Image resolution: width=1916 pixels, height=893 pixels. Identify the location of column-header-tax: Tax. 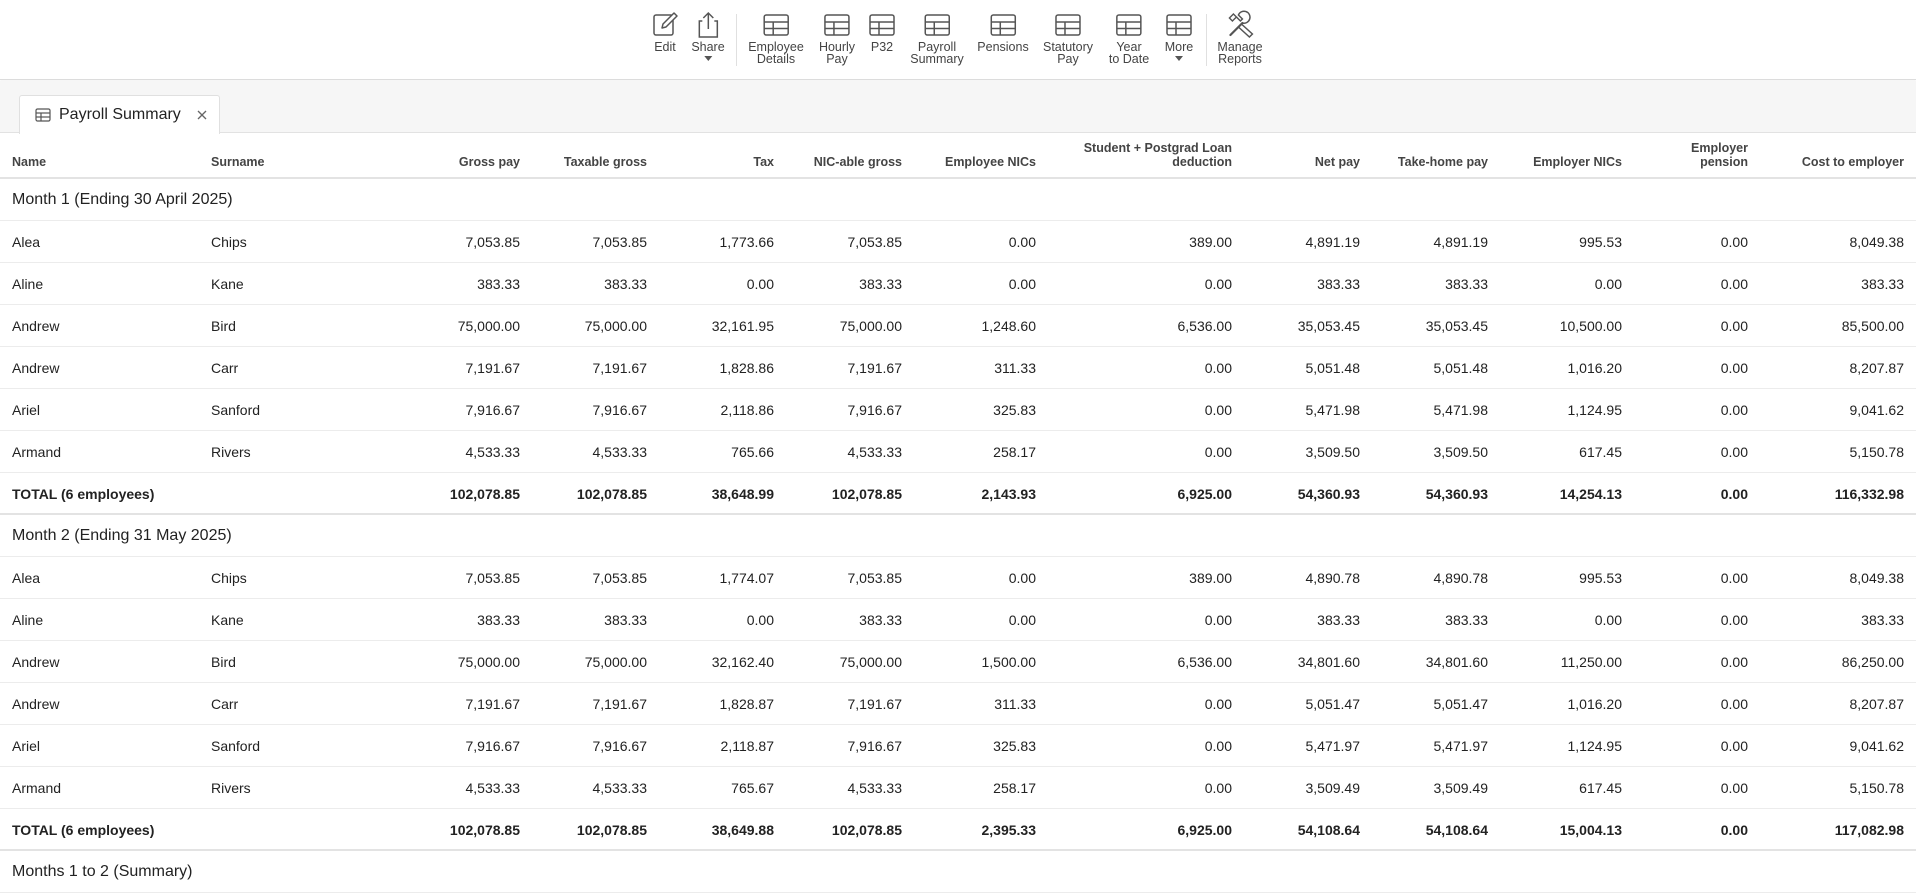
(763, 162).